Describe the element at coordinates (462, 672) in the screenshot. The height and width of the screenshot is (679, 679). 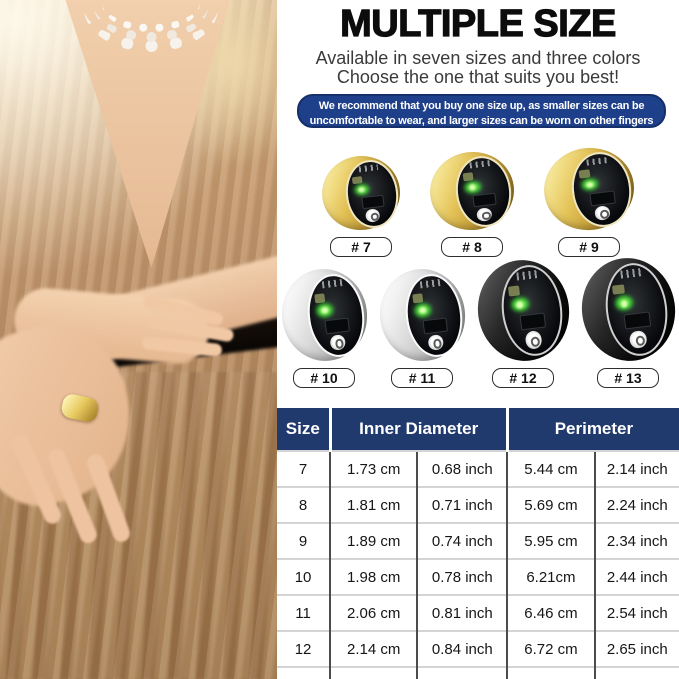
I see `cell-inner-inch: 0.87 inch` at that location.